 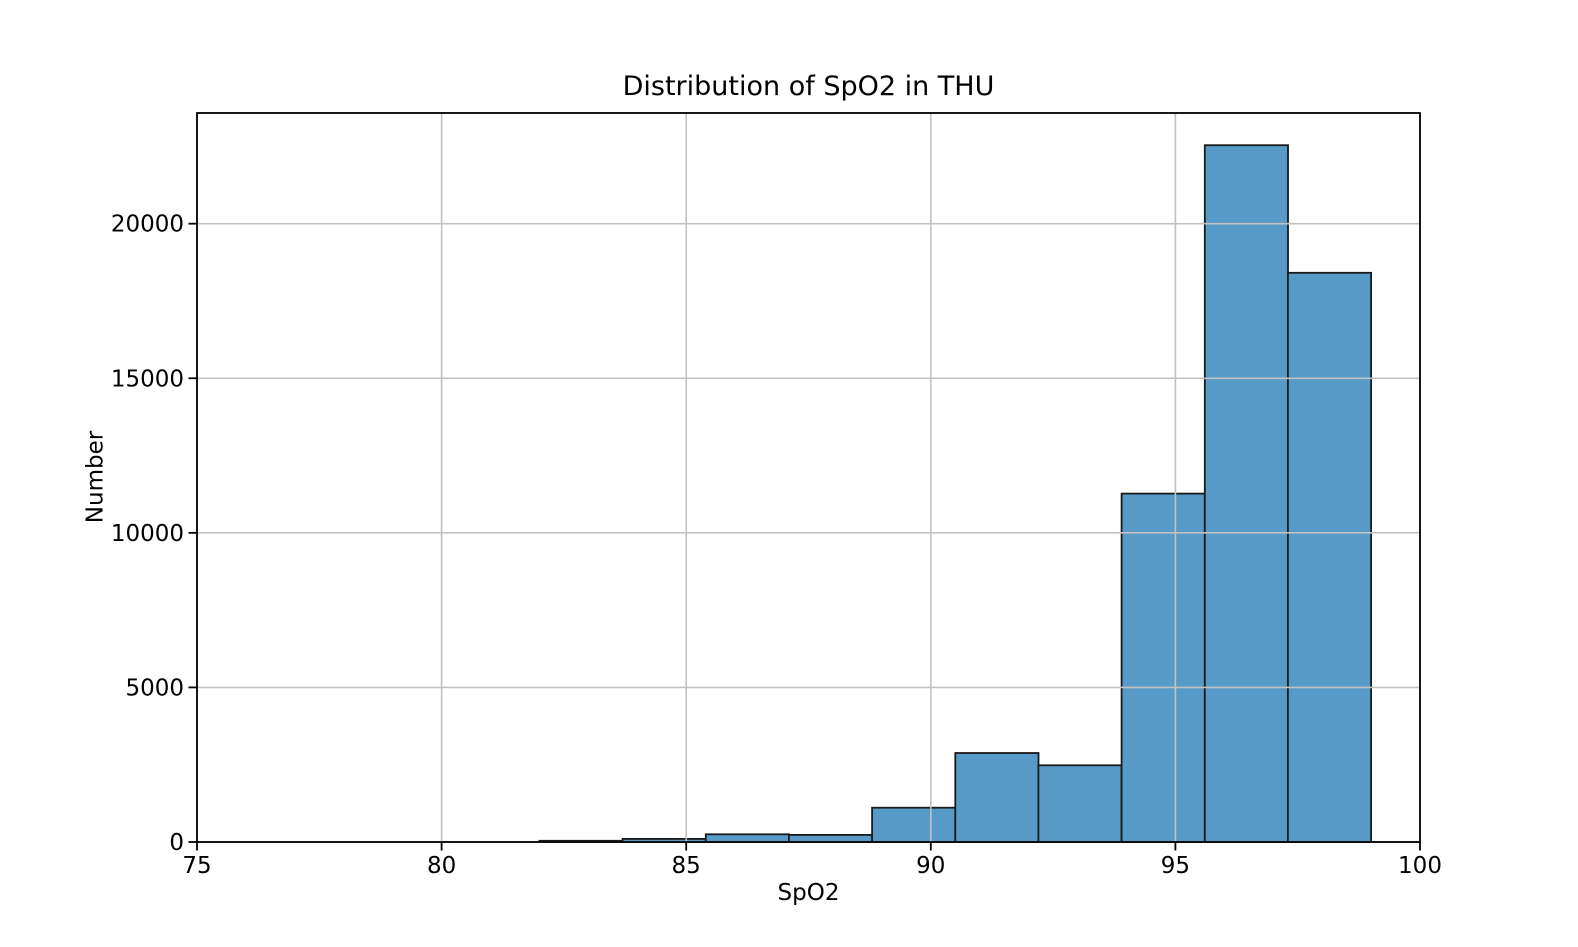 I want to click on x-tick-label: 90, so click(x=930, y=866).